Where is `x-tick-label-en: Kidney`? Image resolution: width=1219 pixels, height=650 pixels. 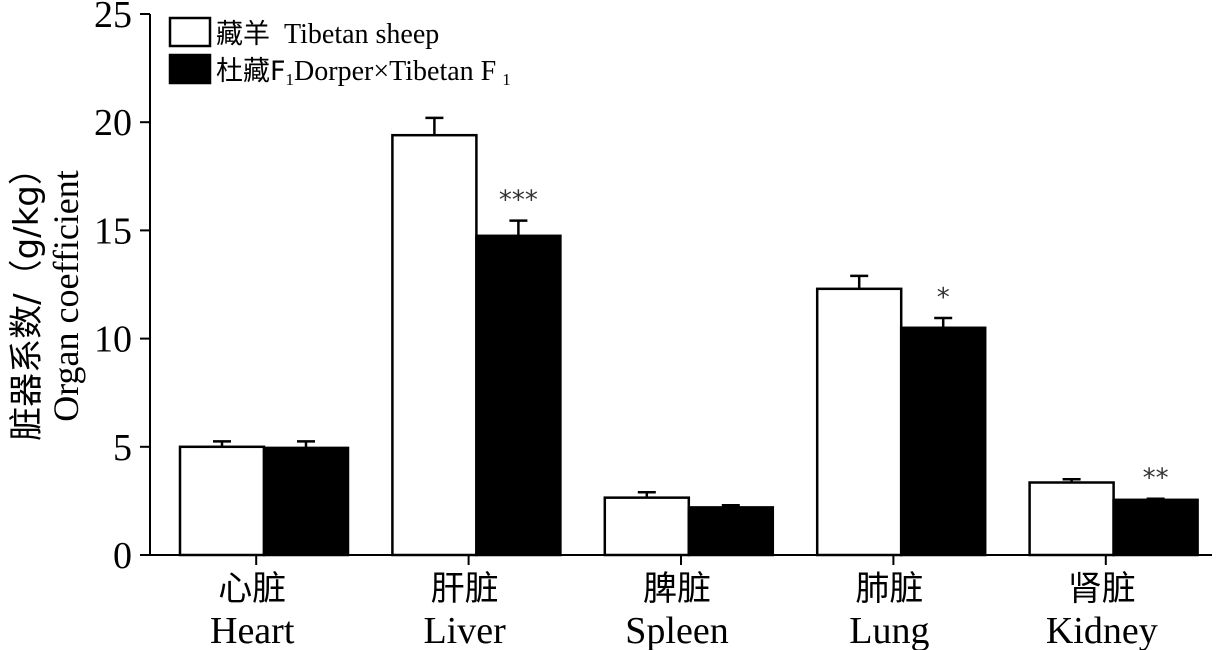 x-tick-label-en: Kidney is located at coordinates (1102, 630).